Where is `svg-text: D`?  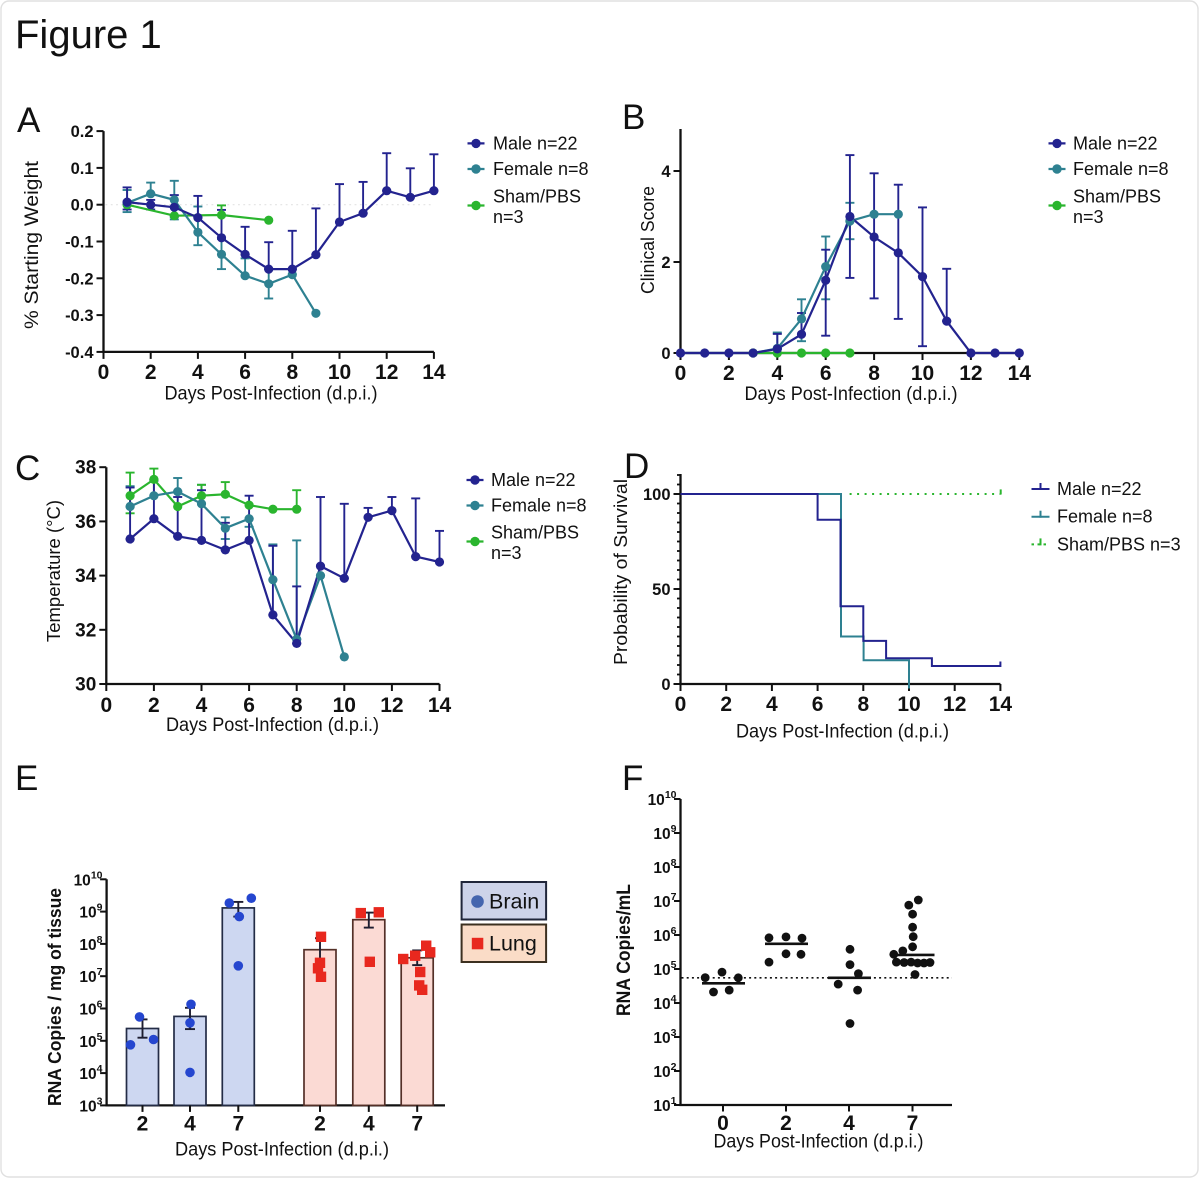 svg-text: D is located at coordinates (636, 466).